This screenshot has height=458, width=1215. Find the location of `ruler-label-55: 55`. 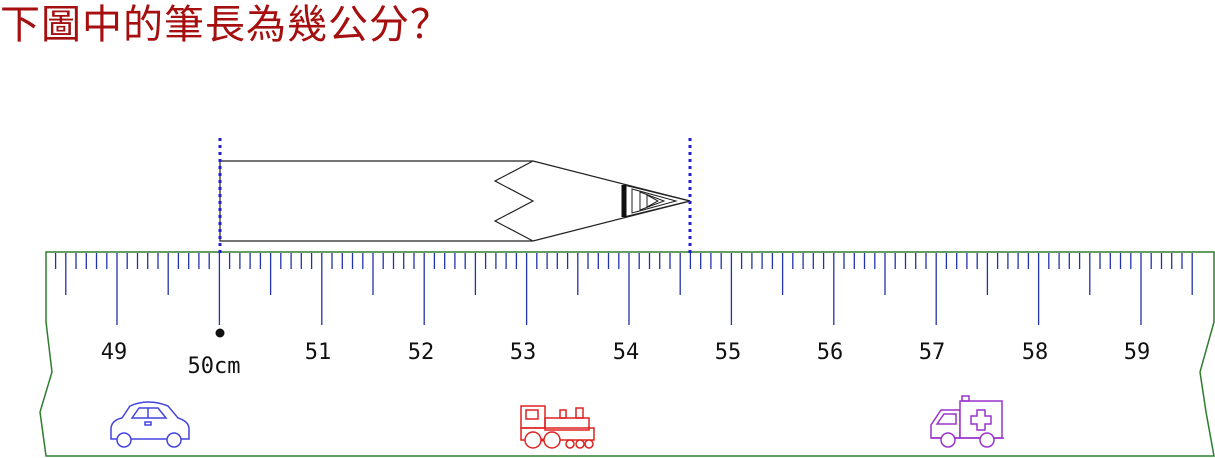

ruler-label-55: 55 is located at coordinates (728, 352).